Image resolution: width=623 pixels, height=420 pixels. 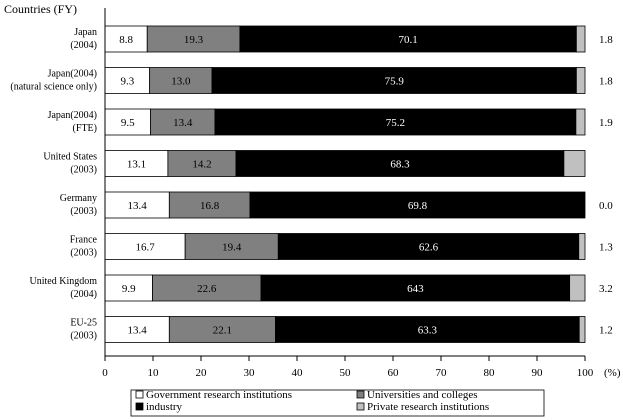 I want to click on data-label: 9.5, so click(x=128, y=123).